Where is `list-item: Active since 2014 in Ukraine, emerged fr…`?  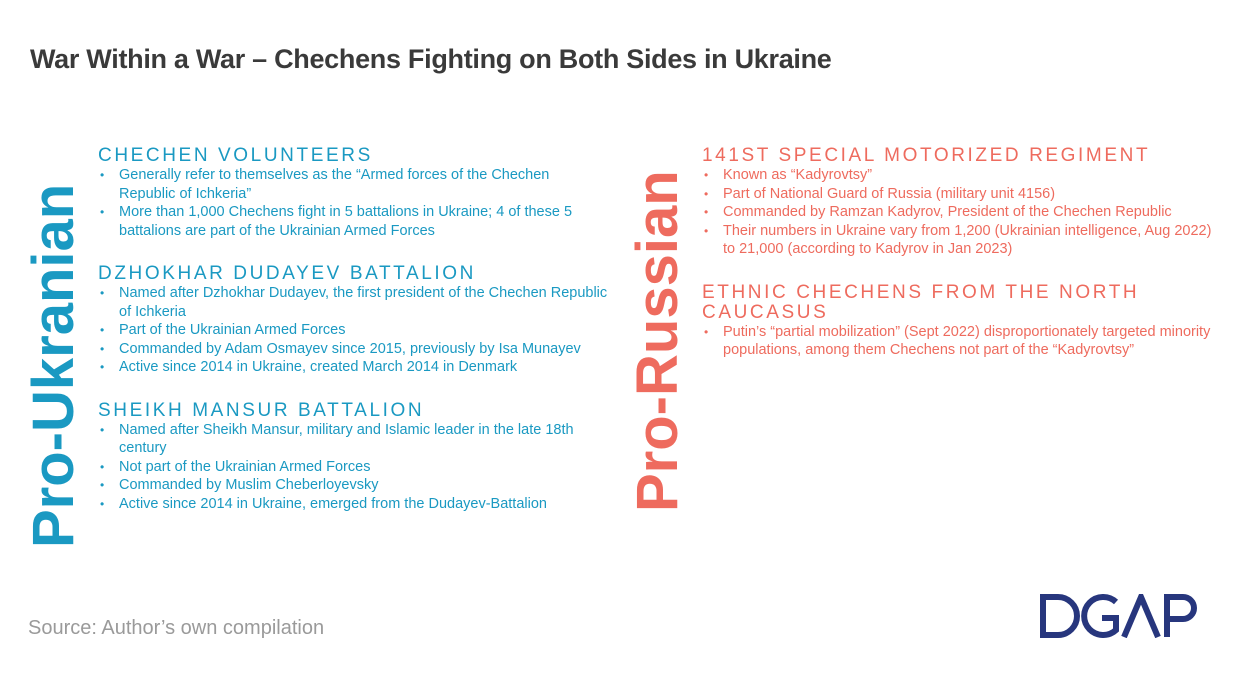 list-item: Active since 2014 in Ukraine, emerged fr… is located at coordinates (353, 504).